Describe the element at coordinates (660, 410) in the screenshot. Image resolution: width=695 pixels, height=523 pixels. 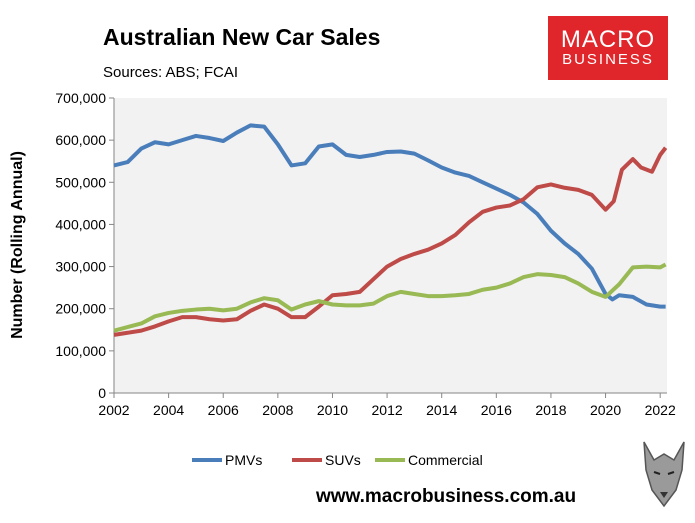
I see `x-tick-label: 2022` at that location.